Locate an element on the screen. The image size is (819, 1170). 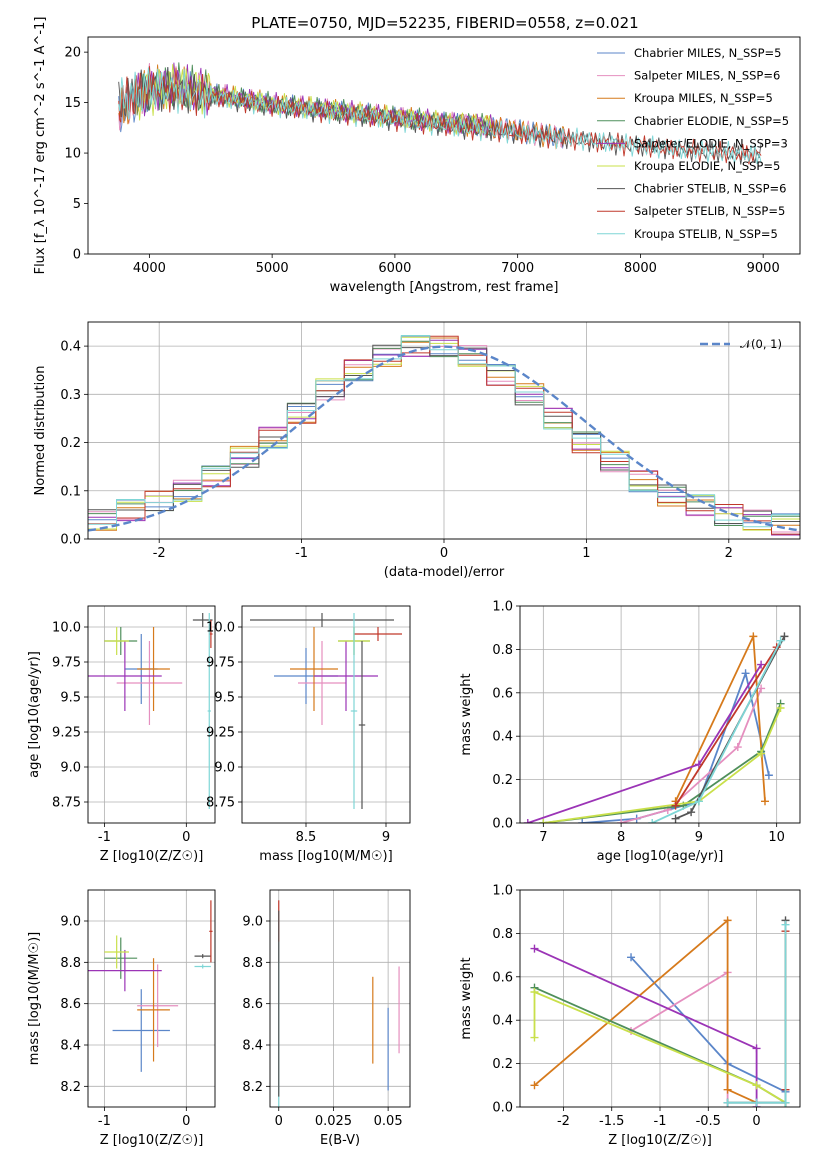
gaussian-curve is located at coordinates (444, 438).